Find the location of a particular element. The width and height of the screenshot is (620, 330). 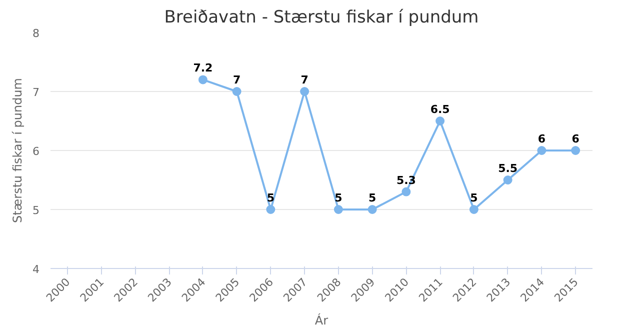

data-label: 5.5 is located at coordinates (508, 168).